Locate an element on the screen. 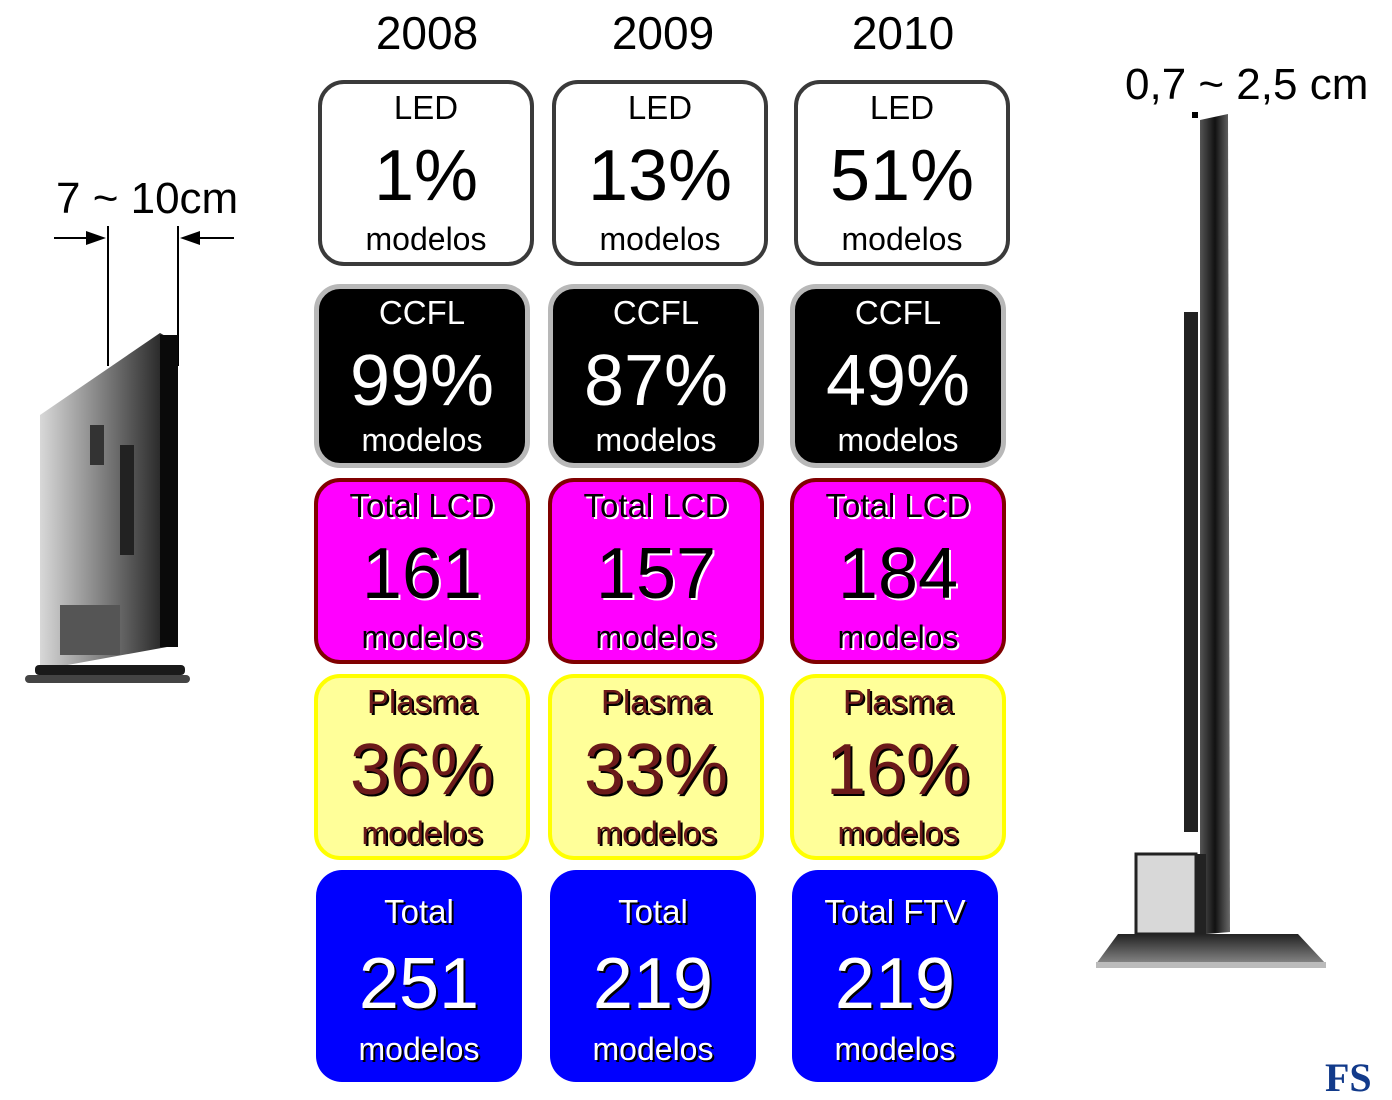 This screenshot has height=1100, width=1392. plasma-value: 16% is located at coordinates (898, 770).